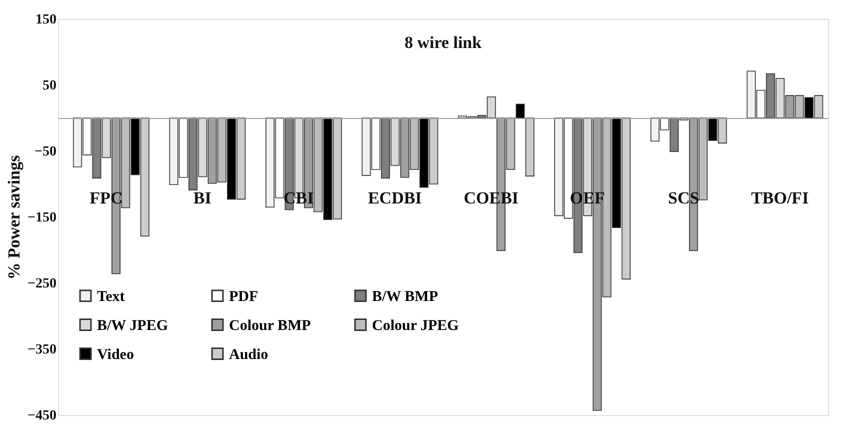  What do you see at coordinates (14, 217) in the screenshot?
I see `y-axis-title: % Power savings` at bounding box center [14, 217].